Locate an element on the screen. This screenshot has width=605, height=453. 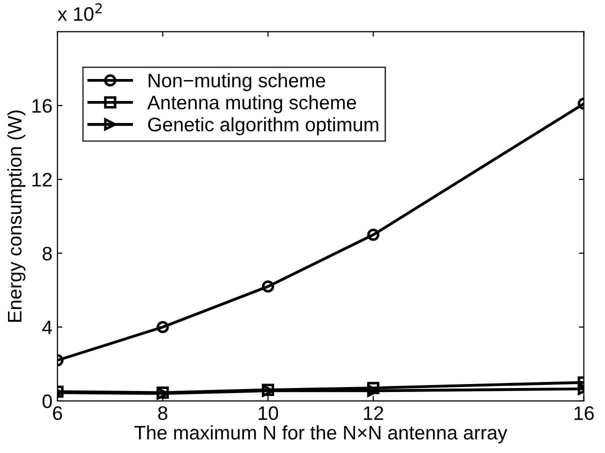
x-tick-label: 10 is located at coordinates (268, 413).